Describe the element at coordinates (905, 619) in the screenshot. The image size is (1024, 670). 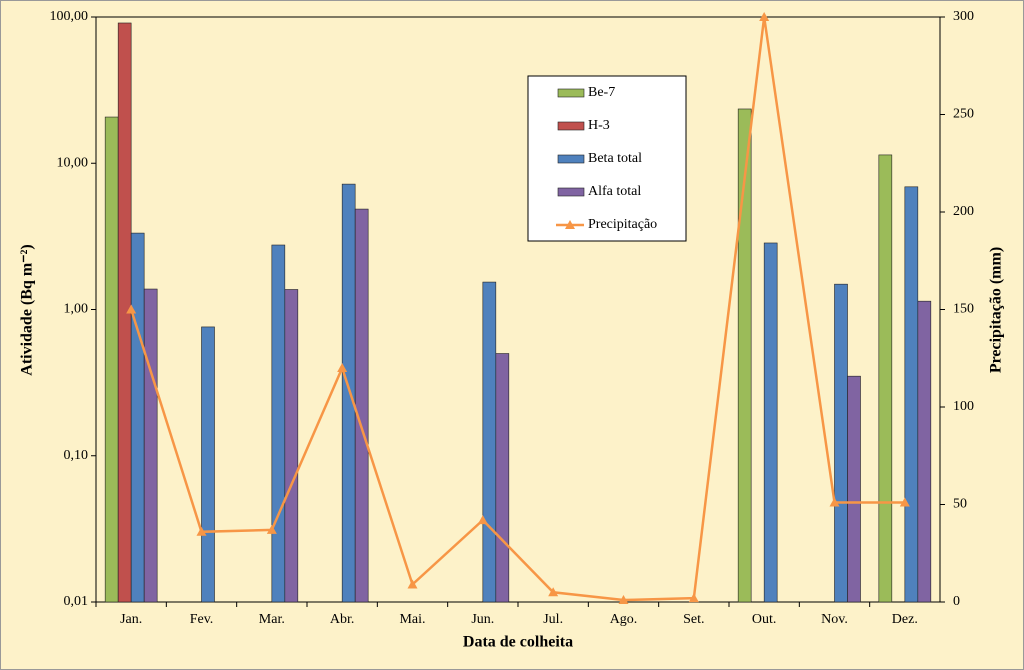
I see `x-tick-label: Dez.` at that location.